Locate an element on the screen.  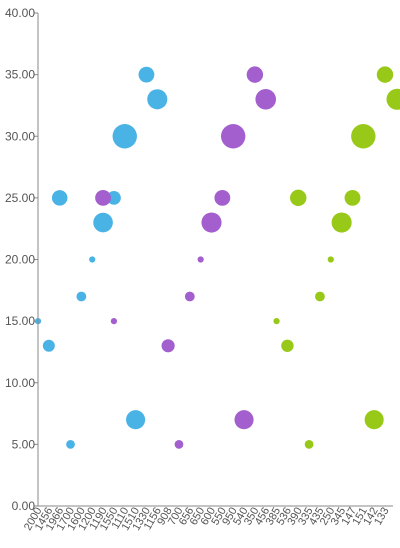
y-tick-label: 40.00 is located at coordinates (20, 13).